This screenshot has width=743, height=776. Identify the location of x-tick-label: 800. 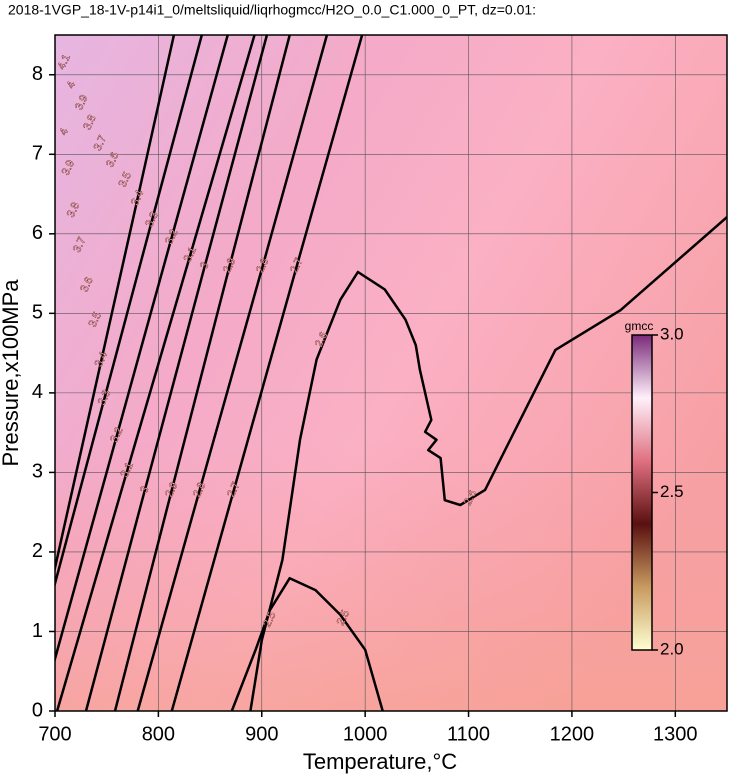
(158, 734).